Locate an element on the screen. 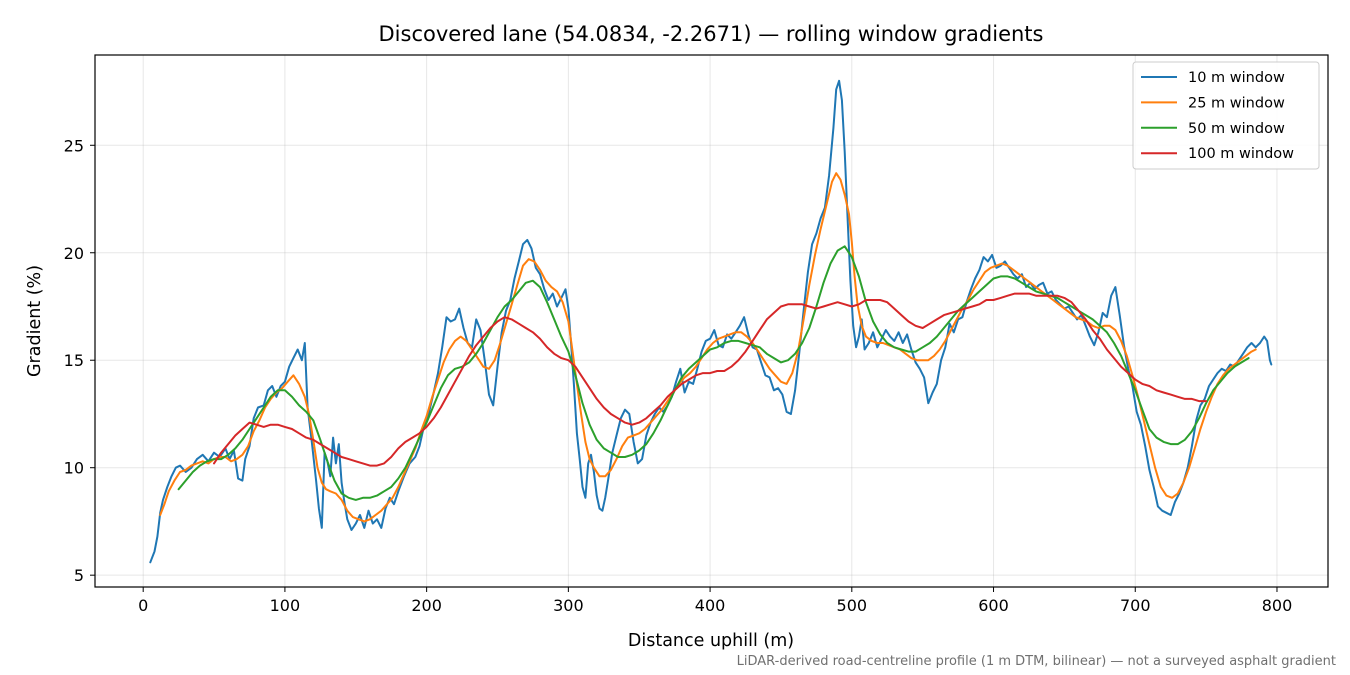 This screenshot has height=675, width=1350. x-tick-label: 400 is located at coordinates (710, 605).